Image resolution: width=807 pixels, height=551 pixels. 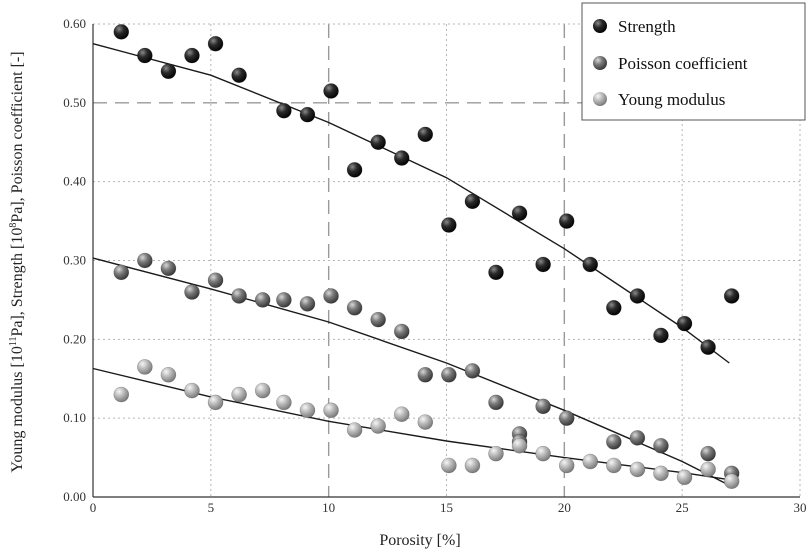 I want to click on y-tick-label: 0.30, so click(x=74, y=260).